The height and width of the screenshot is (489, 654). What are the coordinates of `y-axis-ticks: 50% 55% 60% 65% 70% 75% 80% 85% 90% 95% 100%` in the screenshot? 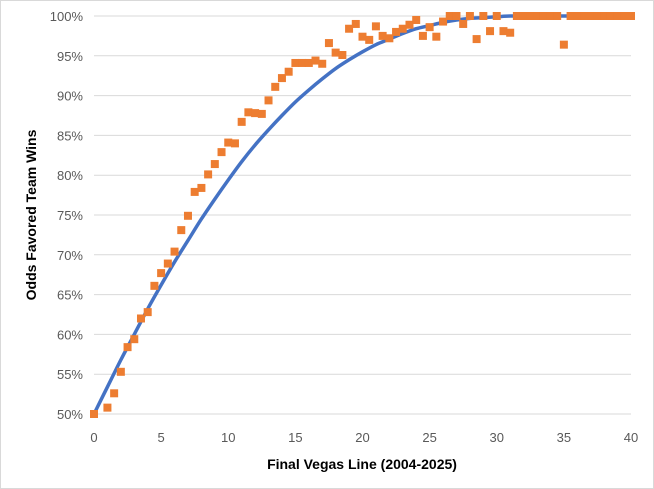 It's located at (67, 215).